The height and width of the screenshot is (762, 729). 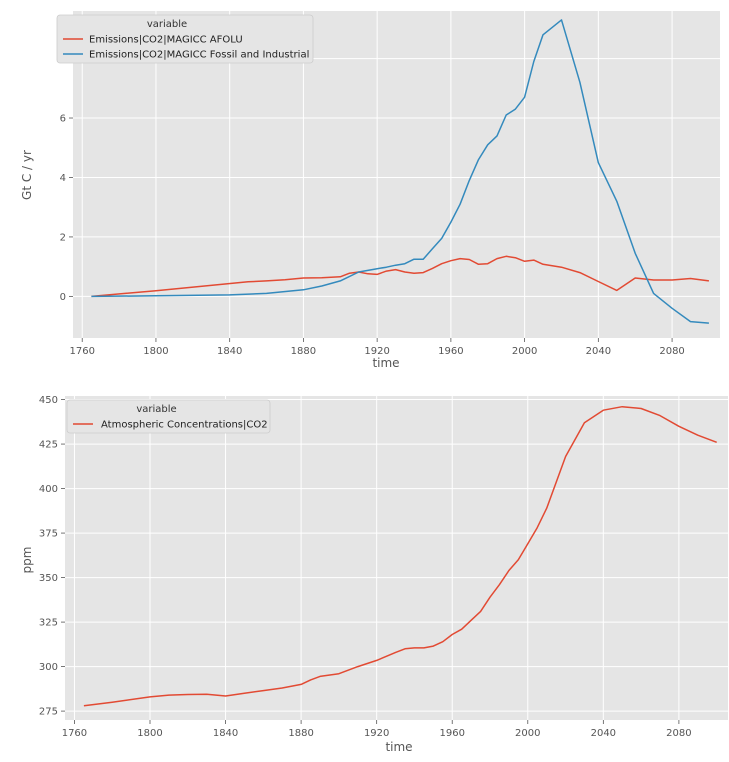 I want to click on legend-entry: Atmospheric Concentrations|CO2, so click(x=184, y=425).